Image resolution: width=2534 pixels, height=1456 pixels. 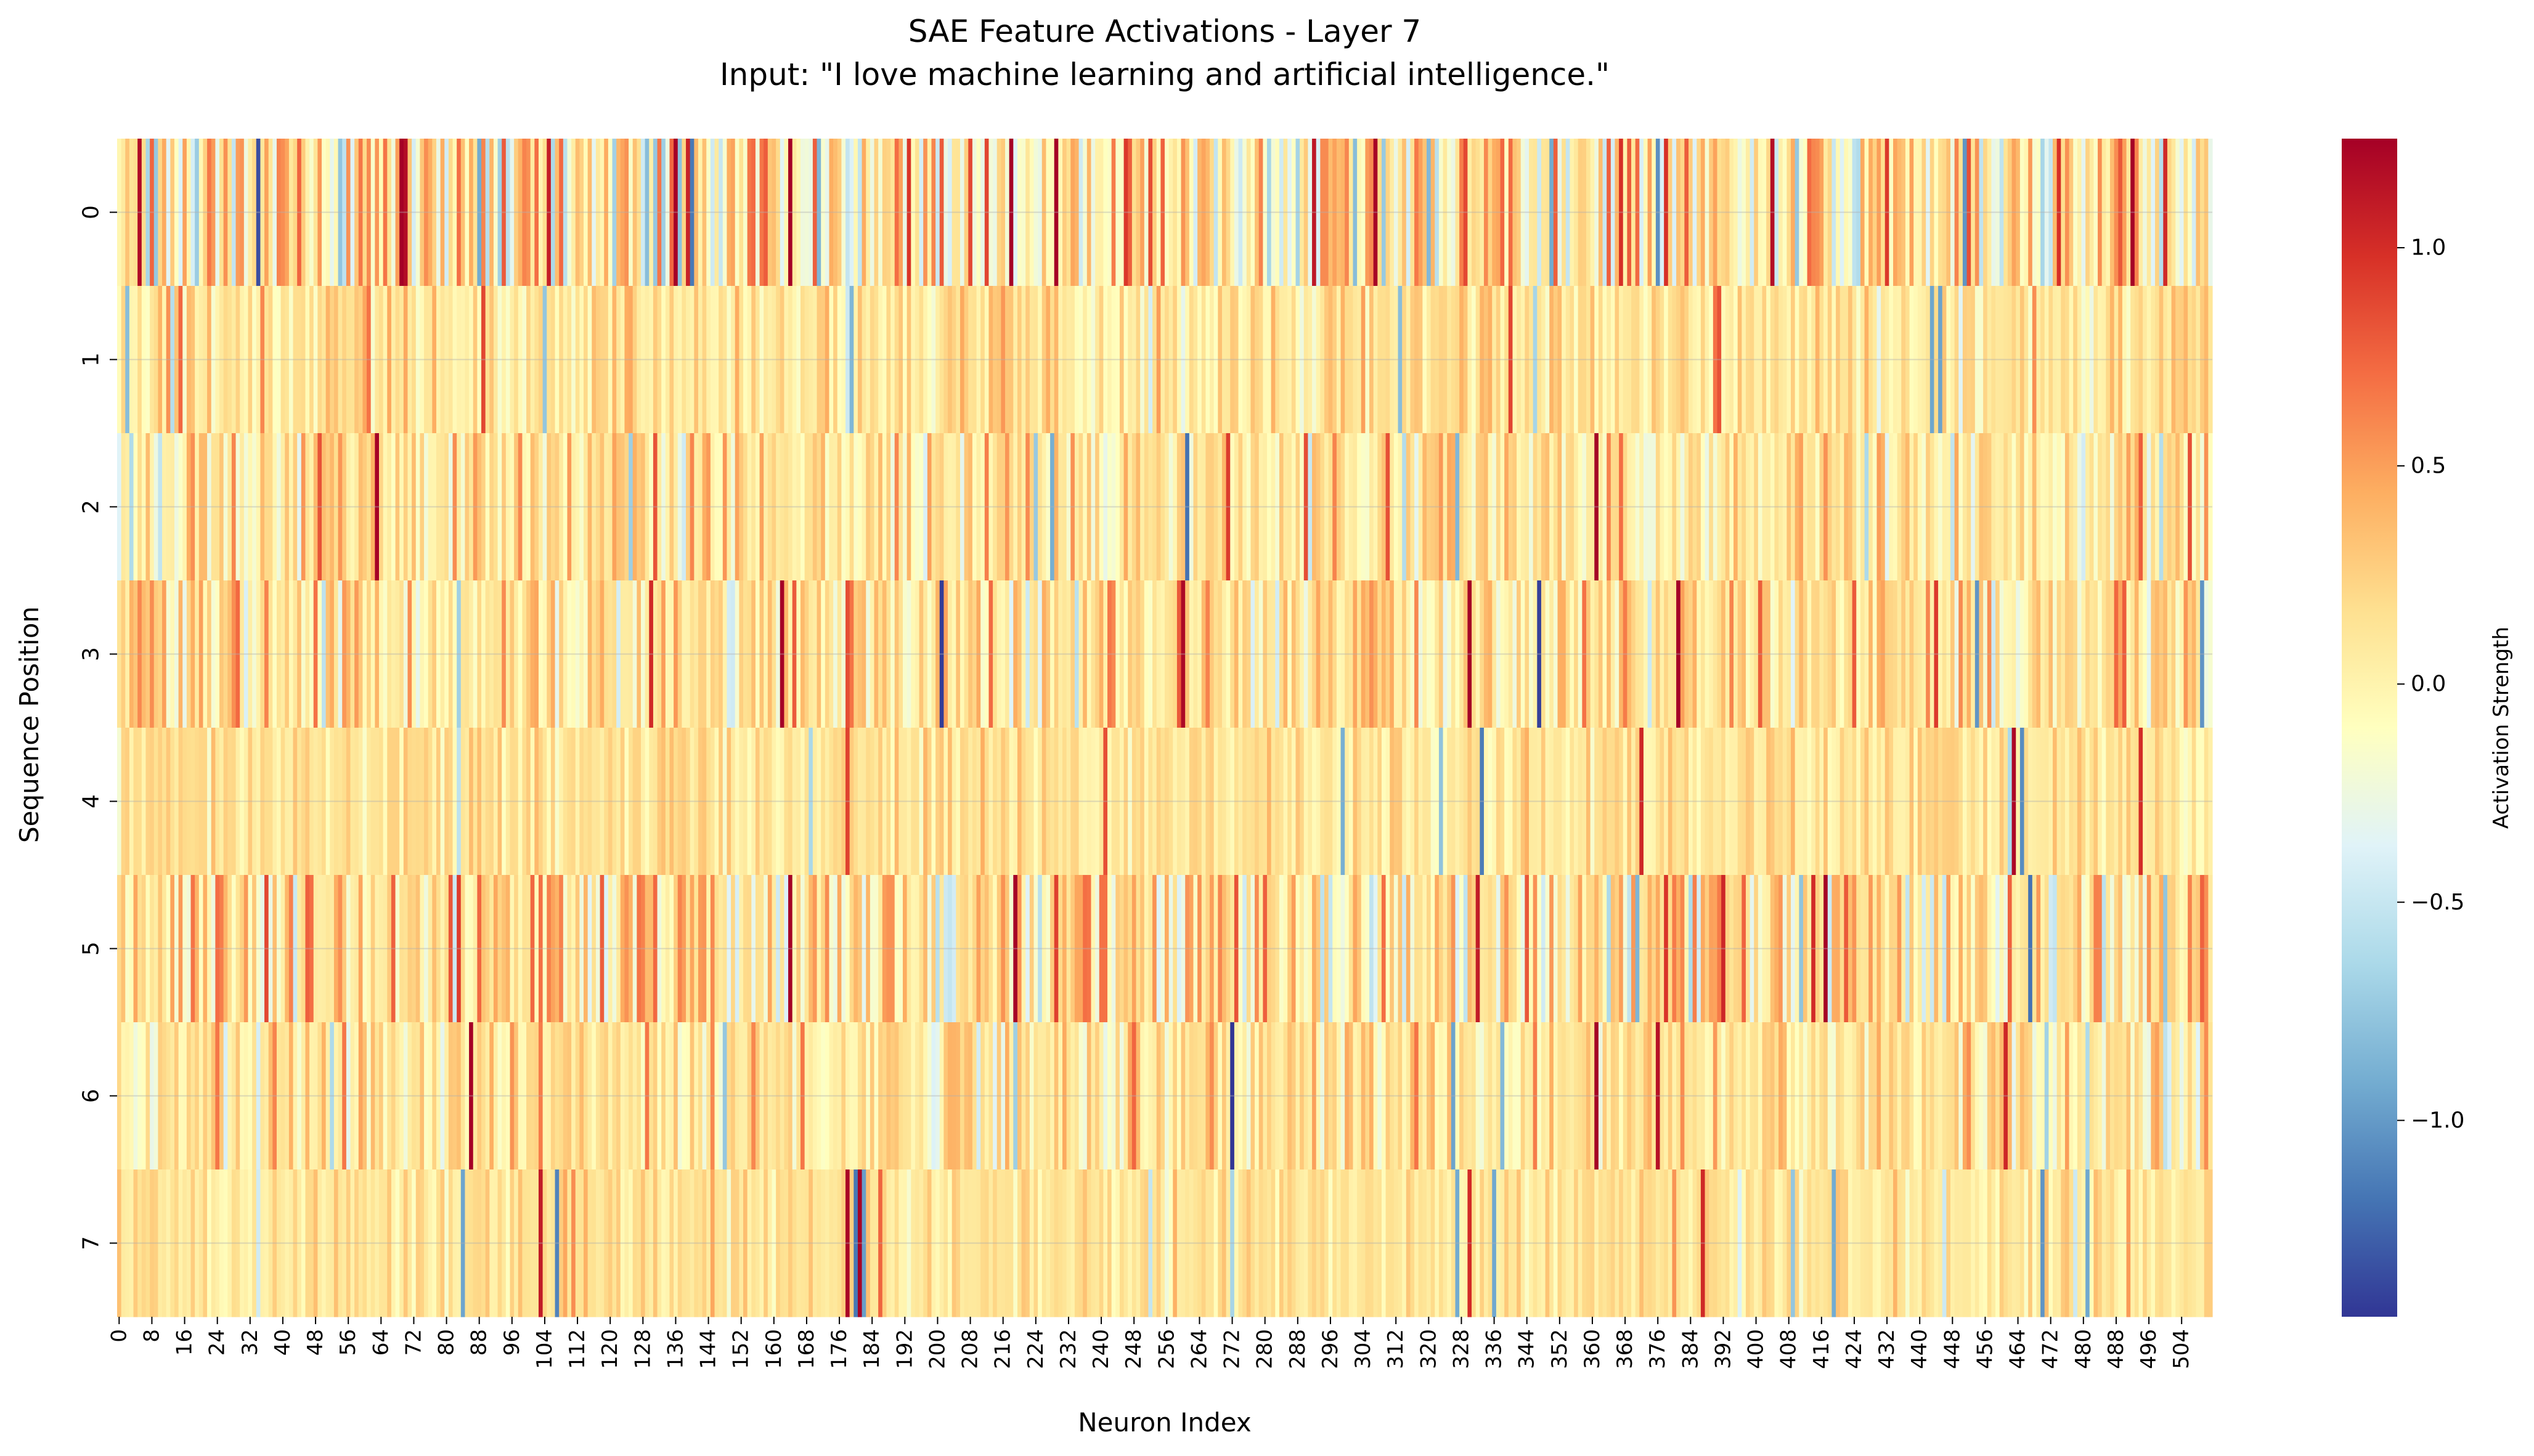 I want to click on x-tick-label: 368, so click(x=1625, y=1349).